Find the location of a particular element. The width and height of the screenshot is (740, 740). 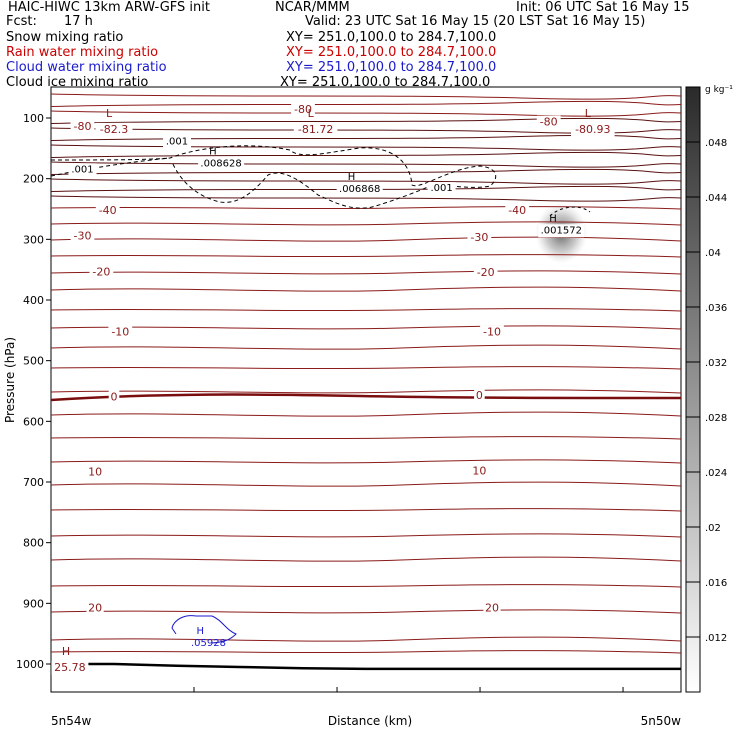

header-init: Init: 06 UTC Sat 16 May 15 is located at coordinates (603, 7).